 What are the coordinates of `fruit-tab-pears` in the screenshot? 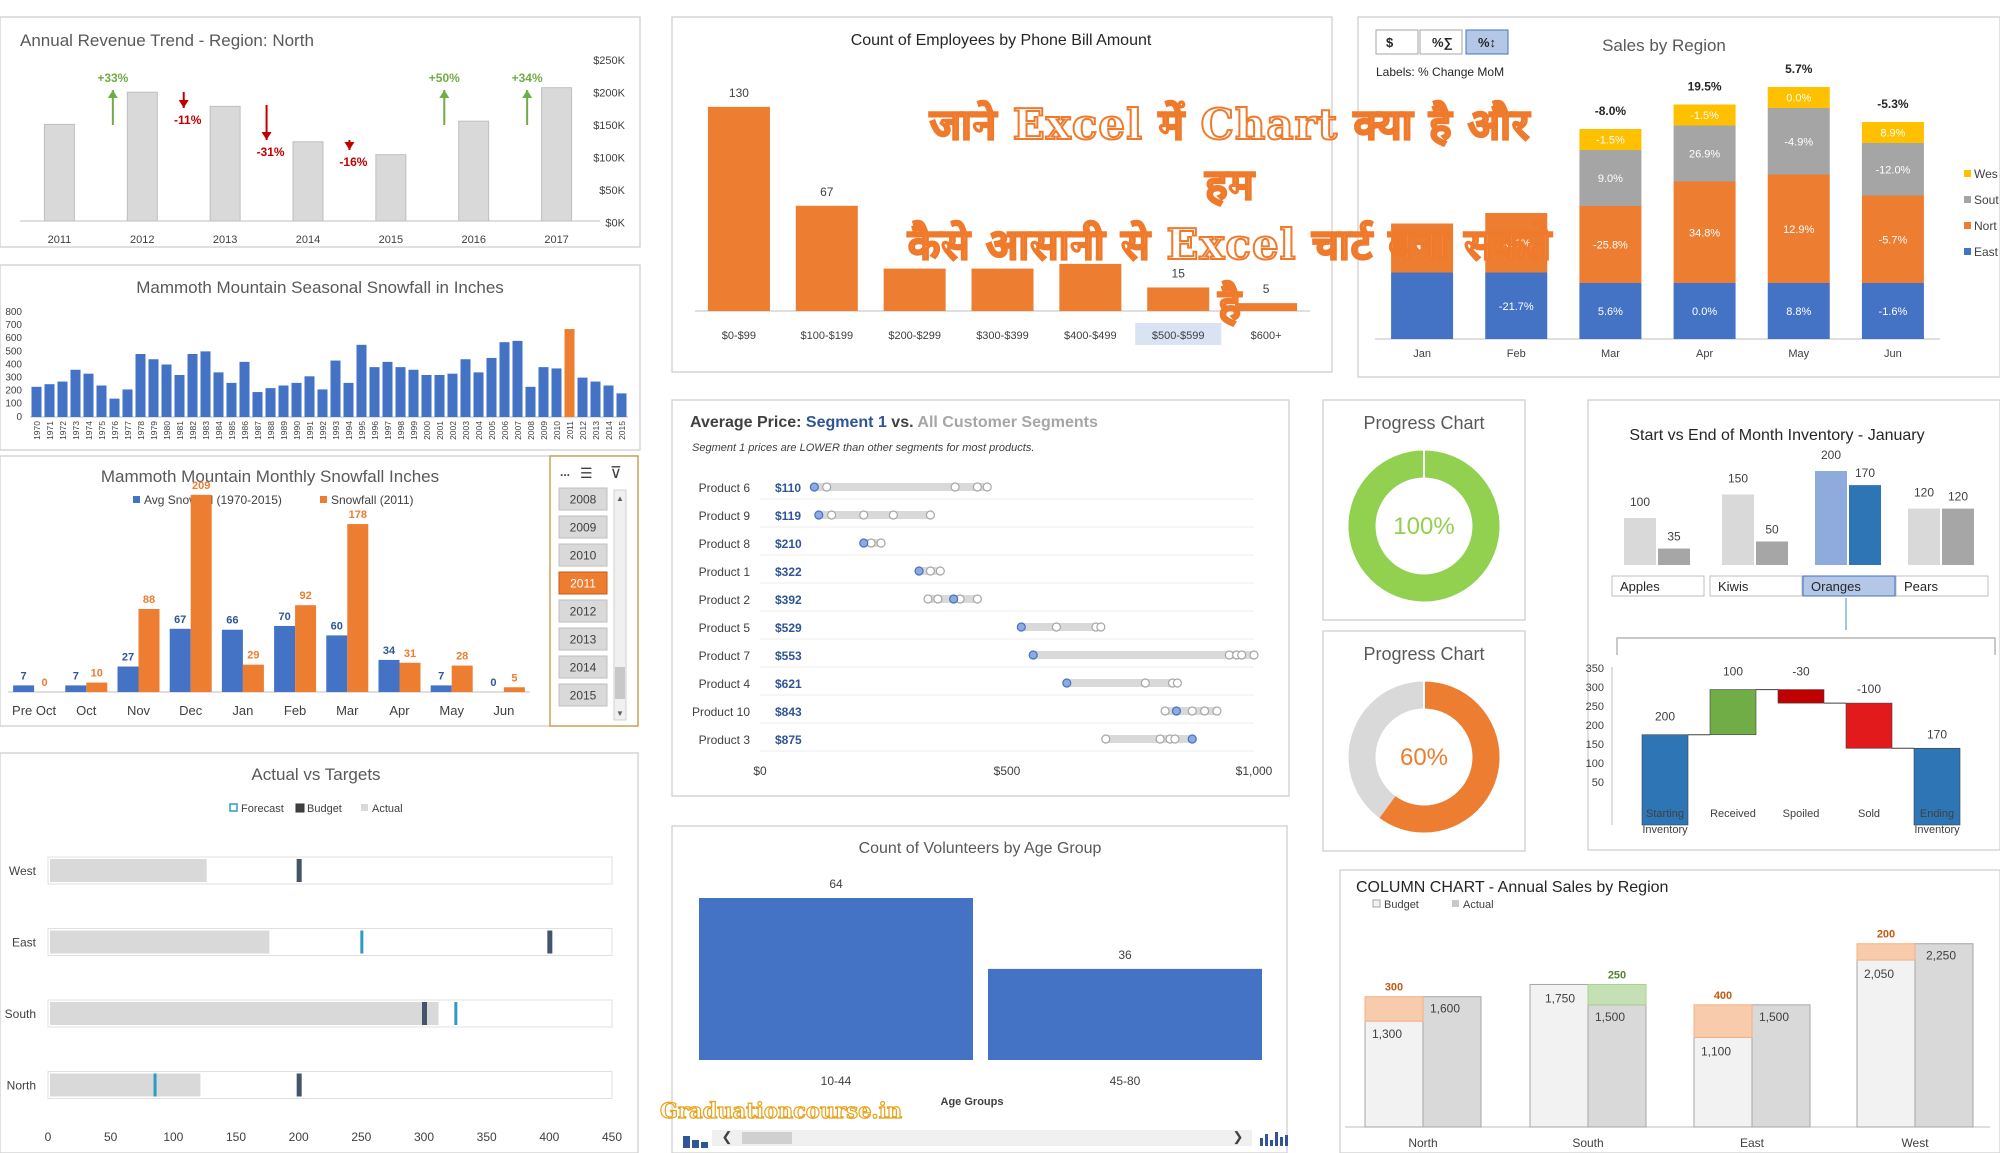 It's located at (1942, 586).